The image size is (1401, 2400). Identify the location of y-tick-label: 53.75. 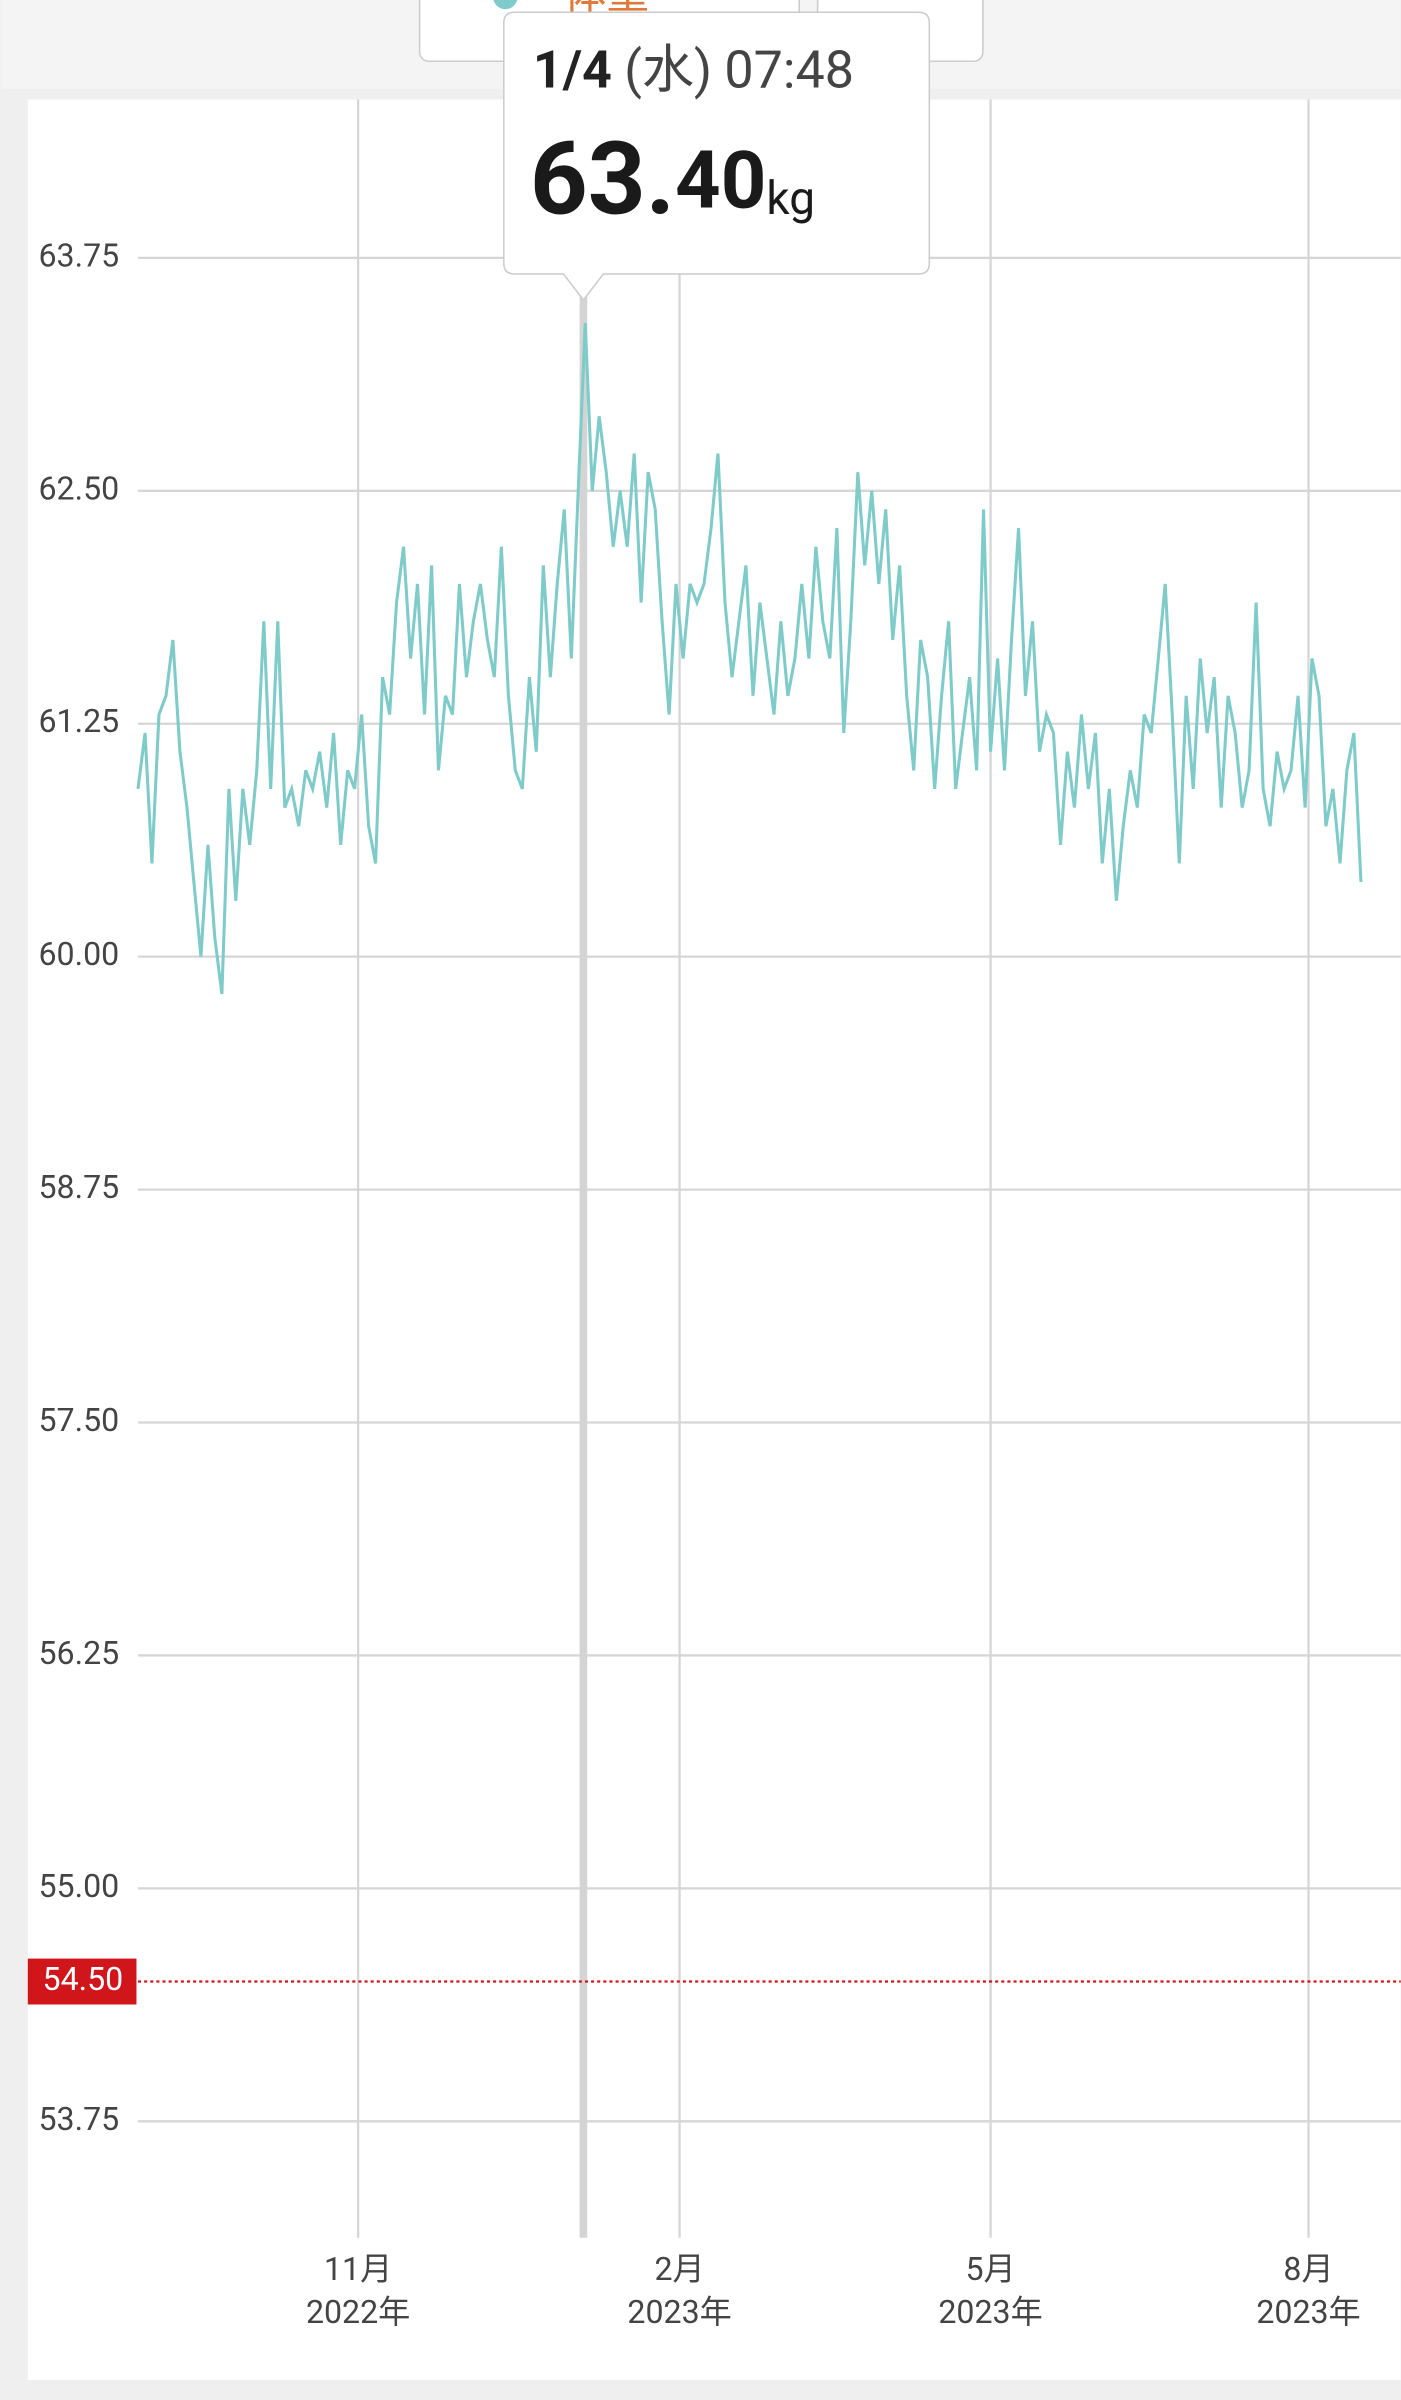
(79, 2119).